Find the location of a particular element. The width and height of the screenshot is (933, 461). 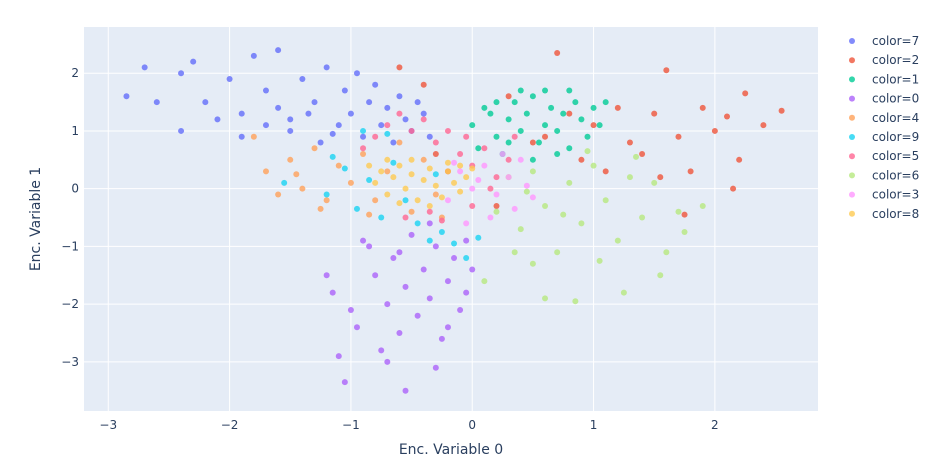

y-tick-label: −1 is located at coordinates (70, 246).